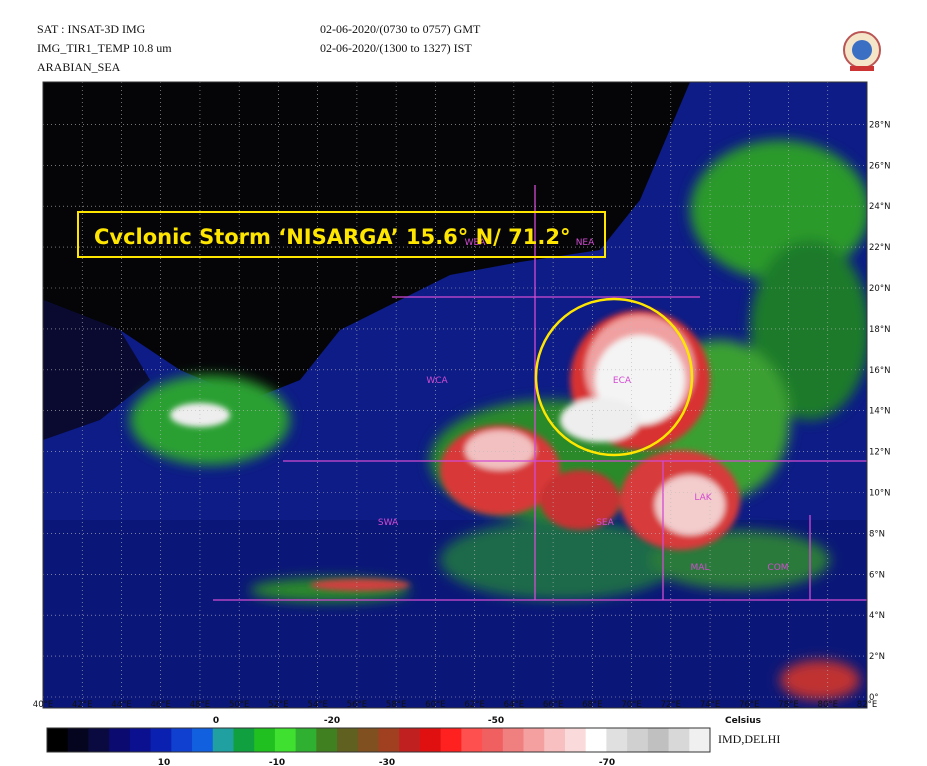 Image resolution: width=927 pixels, height=766 pixels. What do you see at coordinates (585, 243) in the screenshot?
I see `region-label: NEA` at bounding box center [585, 243].